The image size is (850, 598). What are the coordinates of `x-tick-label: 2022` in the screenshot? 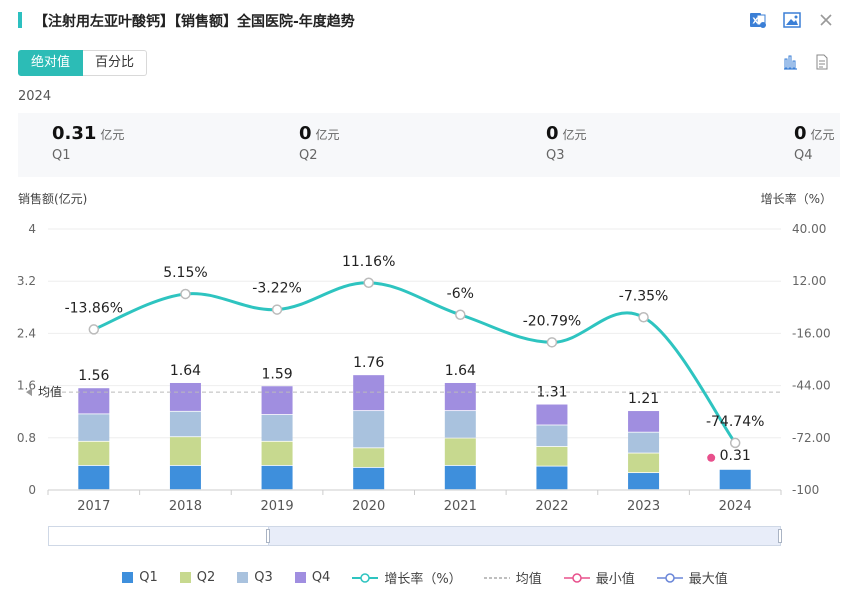 It's located at (551, 506).